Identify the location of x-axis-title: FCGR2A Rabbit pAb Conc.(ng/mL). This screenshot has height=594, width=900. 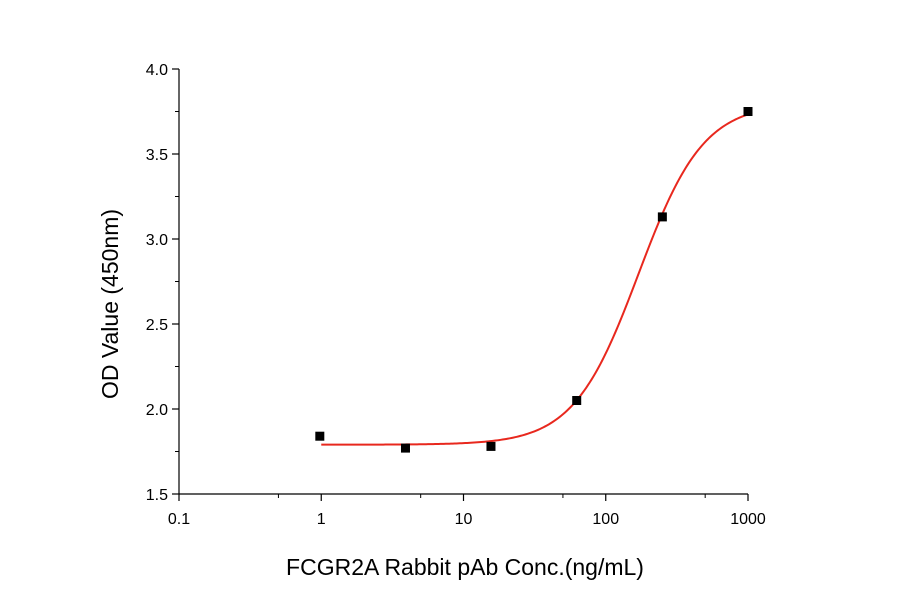
(465, 567).